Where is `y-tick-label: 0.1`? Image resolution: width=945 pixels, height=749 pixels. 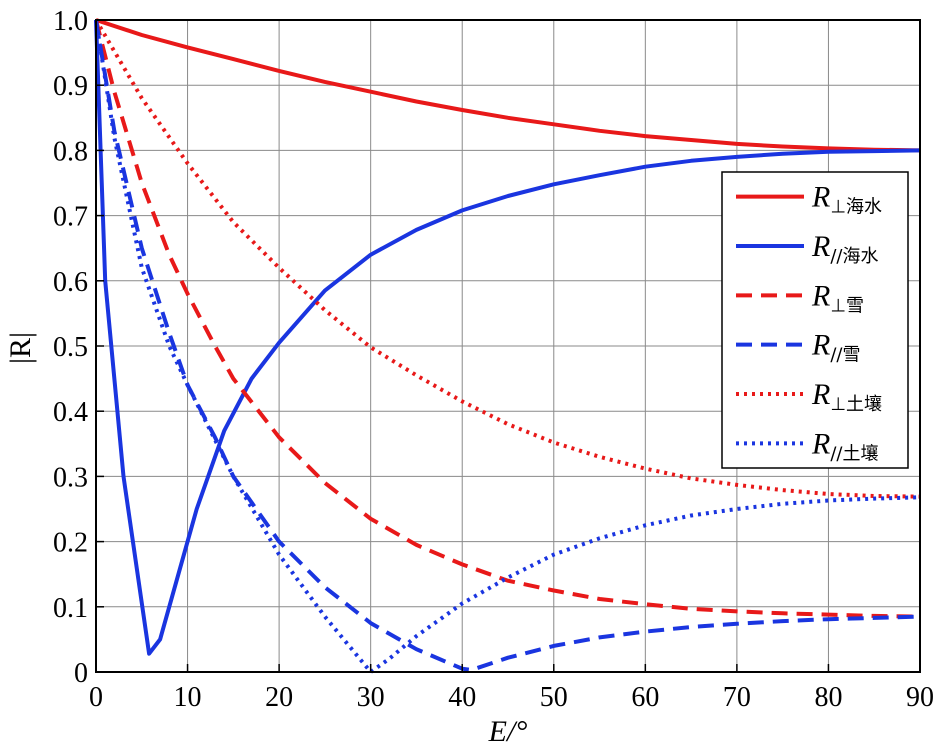
y-tick-label: 0.1 is located at coordinates (70, 608).